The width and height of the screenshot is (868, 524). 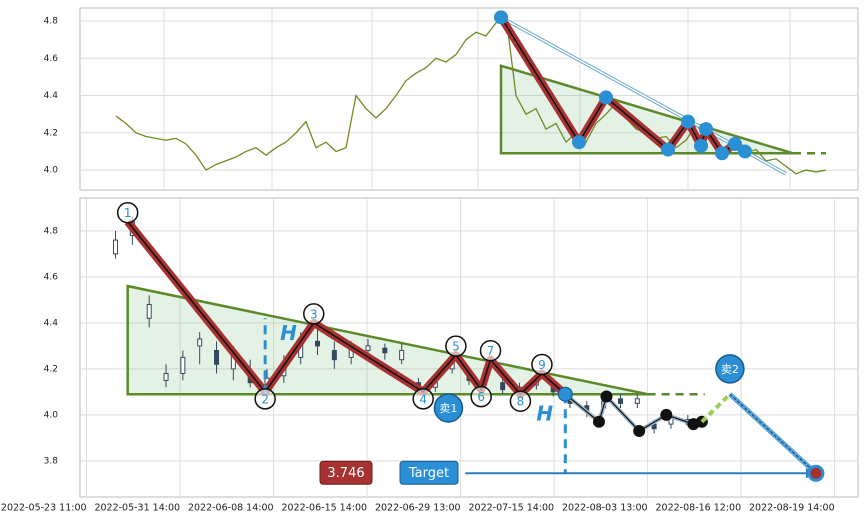 What do you see at coordinates (699, 508) in the screenshot?
I see `x-tick-label: 2022-08-16 12:00` at bounding box center [699, 508].